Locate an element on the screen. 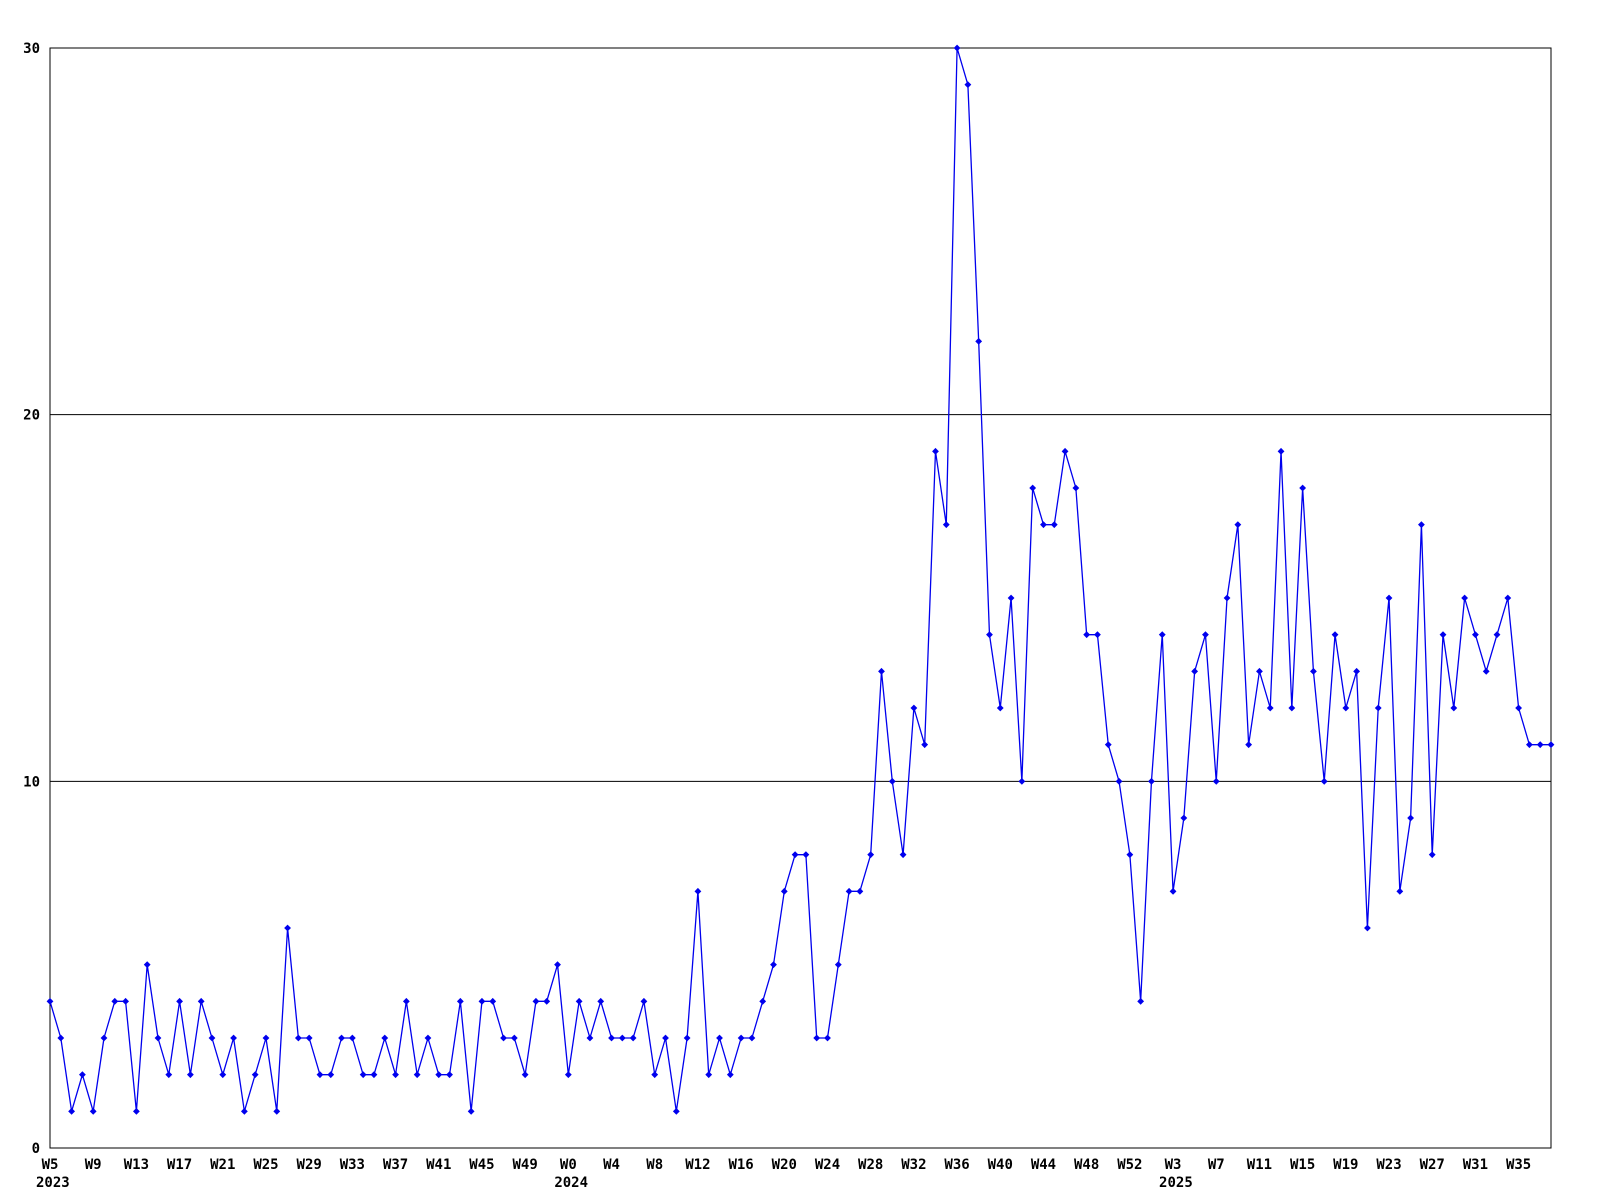 The image size is (1600, 1200). x-tick-label: W13 is located at coordinates (136, 1165).